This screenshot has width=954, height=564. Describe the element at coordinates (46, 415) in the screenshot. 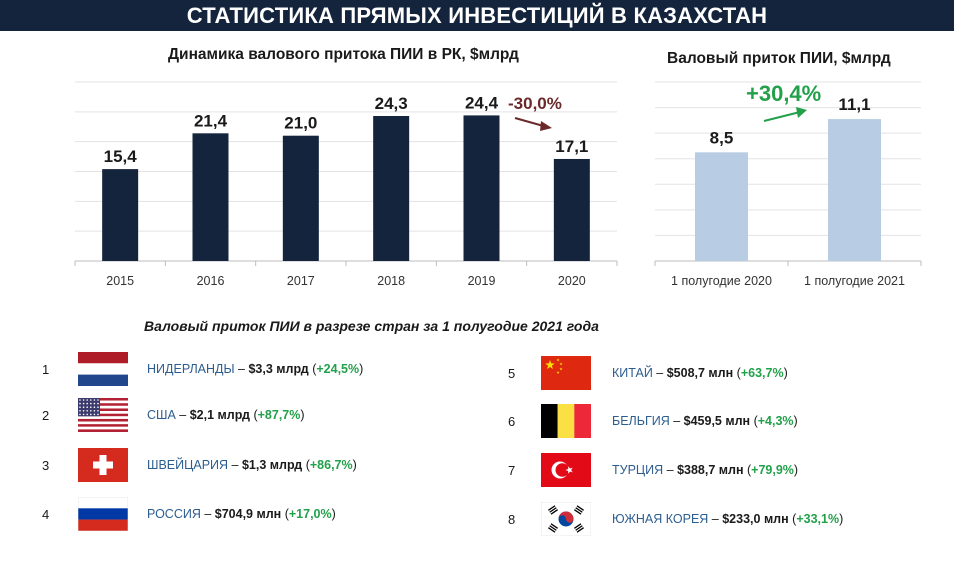

I see `country-rank: 2` at that location.